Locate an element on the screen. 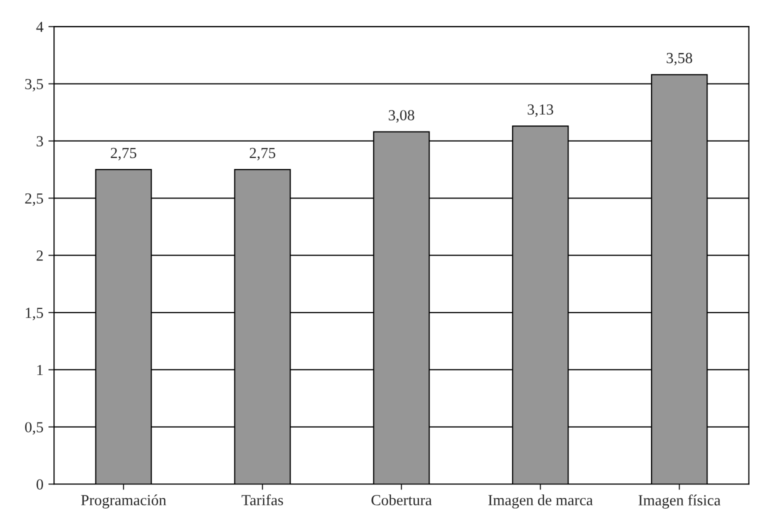 The image size is (772, 532). y-tick-label: 0,5 is located at coordinates (34, 428).